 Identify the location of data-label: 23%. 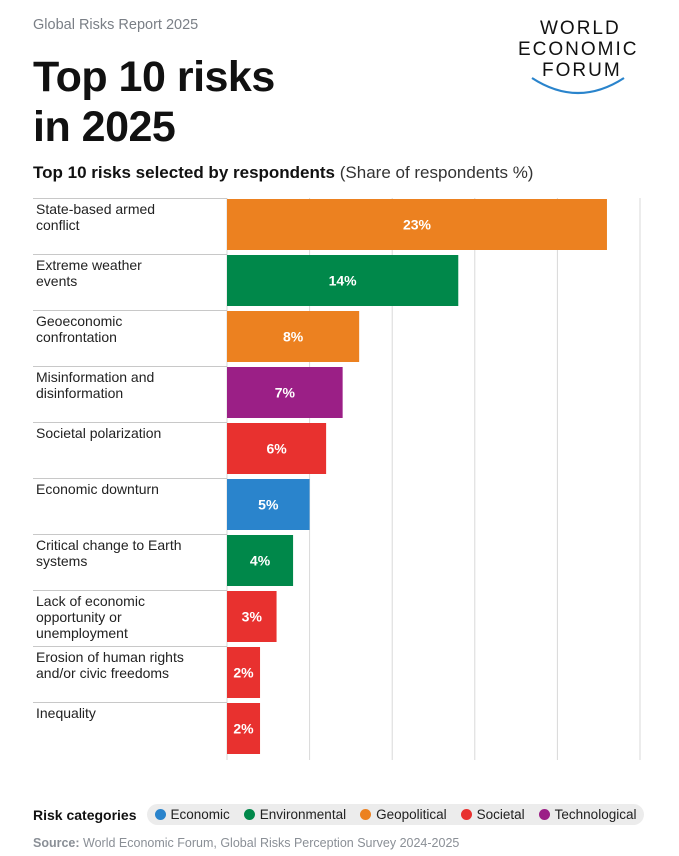
(417, 225).